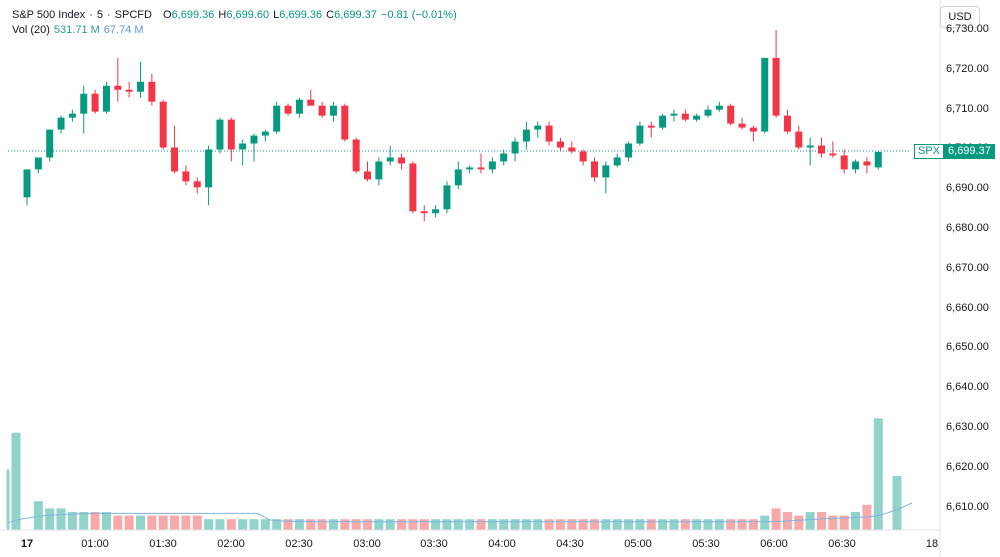 The image size is (1000, 557). What do you see at coordinates (31, 30) in the screenshot?
I see `legend-vol-label: Vol (20)` at bounding box center [31, 30].